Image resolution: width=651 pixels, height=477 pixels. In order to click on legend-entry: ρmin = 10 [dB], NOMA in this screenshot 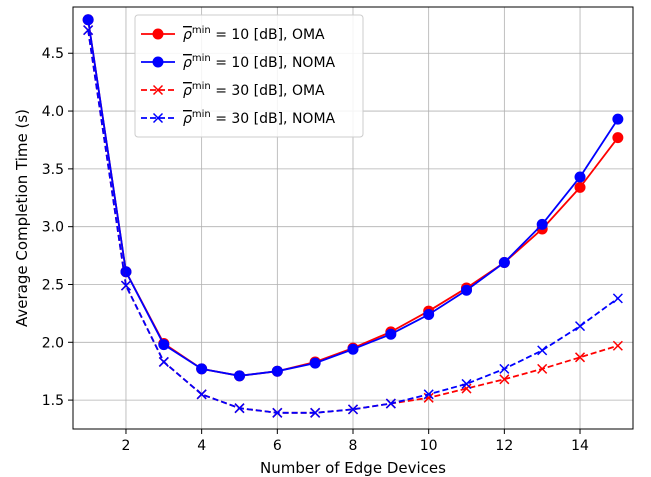, I will do `click(238, 62)`.